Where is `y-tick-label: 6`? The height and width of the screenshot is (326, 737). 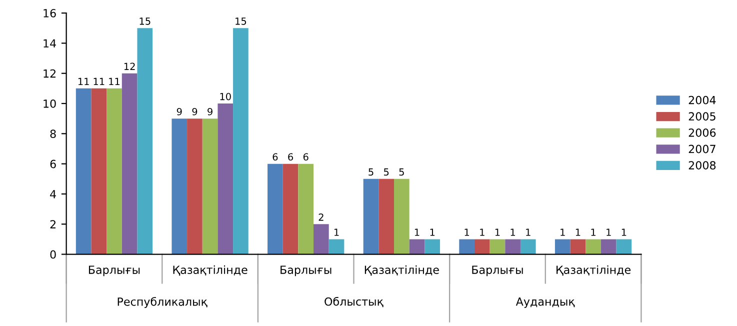 y-tick-label: 6 is located at coordinates (53, 164).